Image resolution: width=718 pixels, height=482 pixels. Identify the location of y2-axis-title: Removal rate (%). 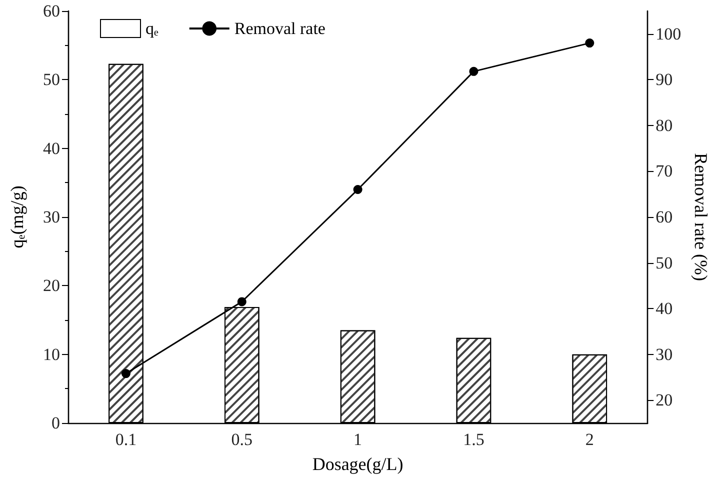
(701, 217).